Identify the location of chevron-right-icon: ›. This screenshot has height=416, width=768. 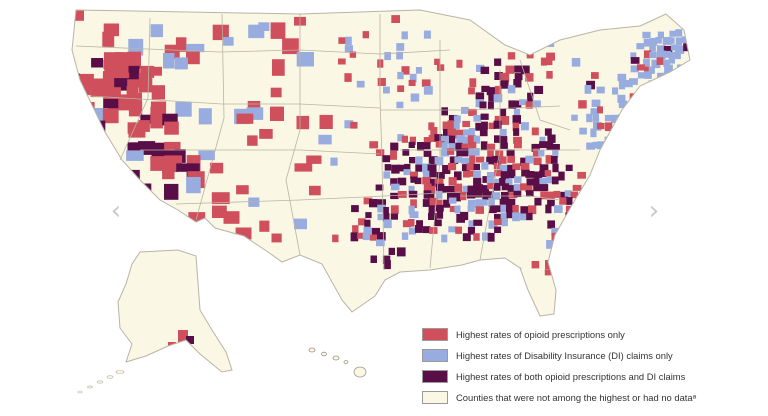
(654, 211).